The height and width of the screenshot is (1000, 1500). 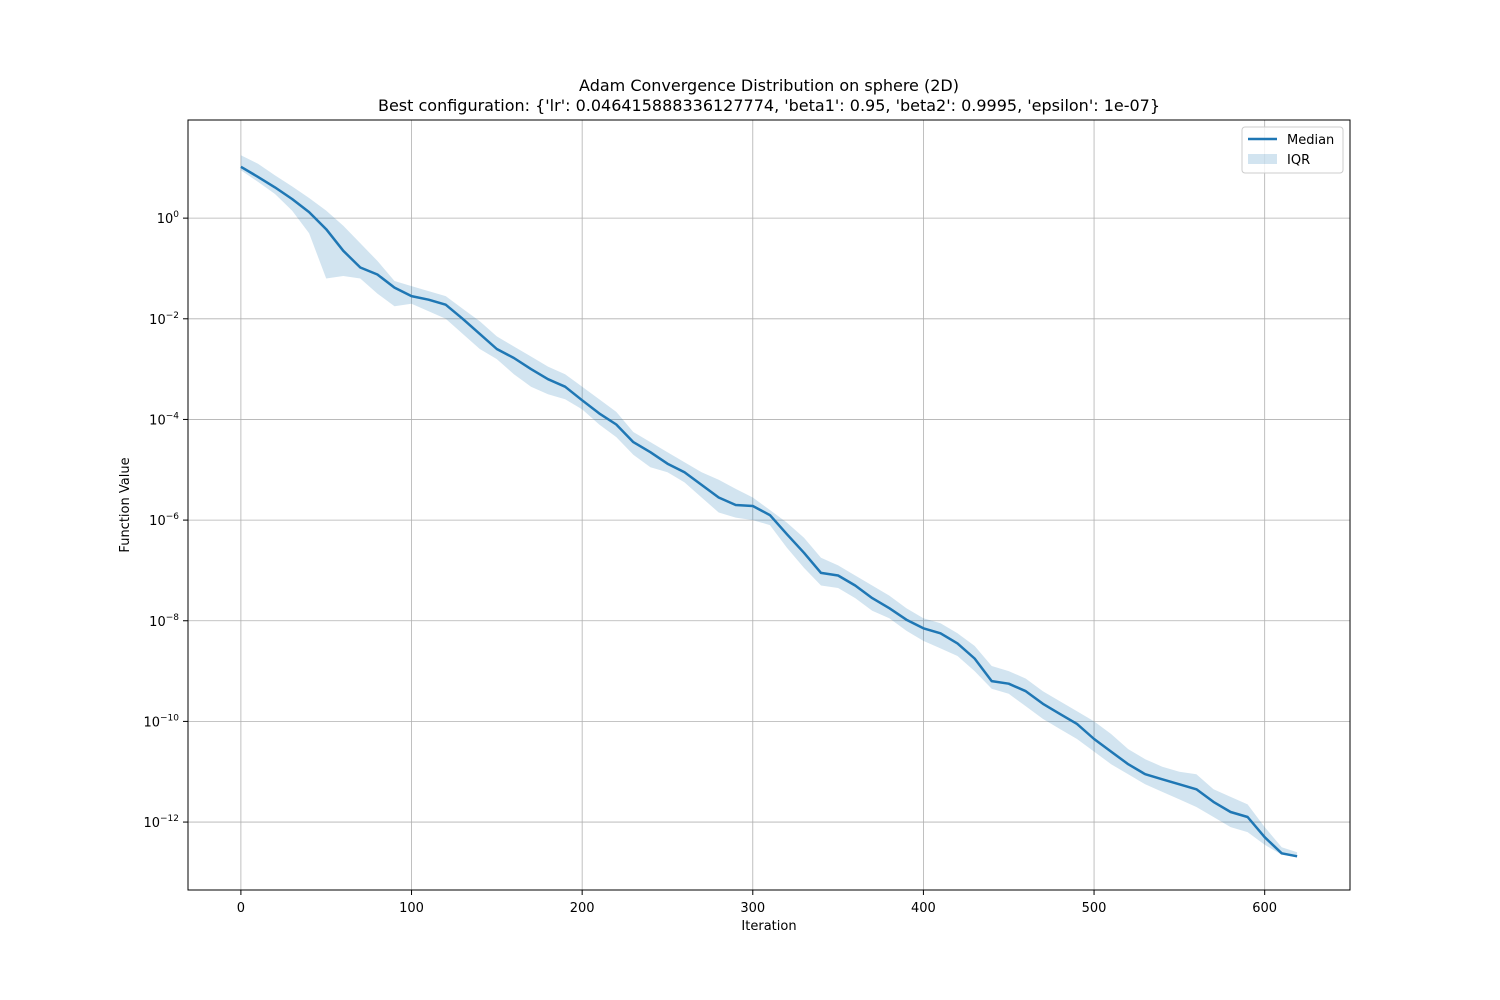 What do you see at coordinates (241, 908) in the screenshot?
I see `x-tick-label: 0` at bounding box center [241, 908].